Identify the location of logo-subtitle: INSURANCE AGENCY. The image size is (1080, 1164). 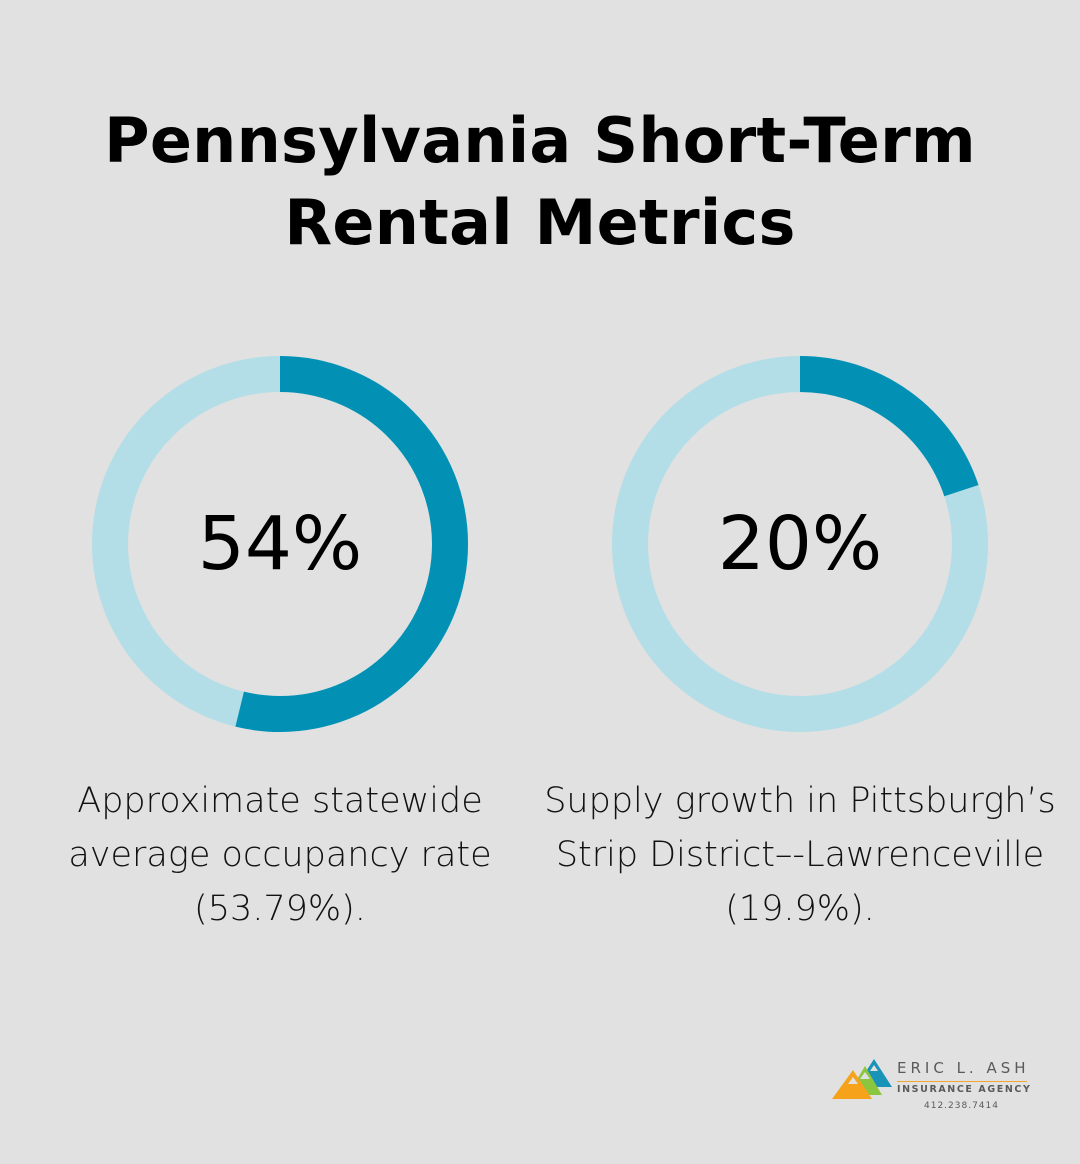
(964, 1089).